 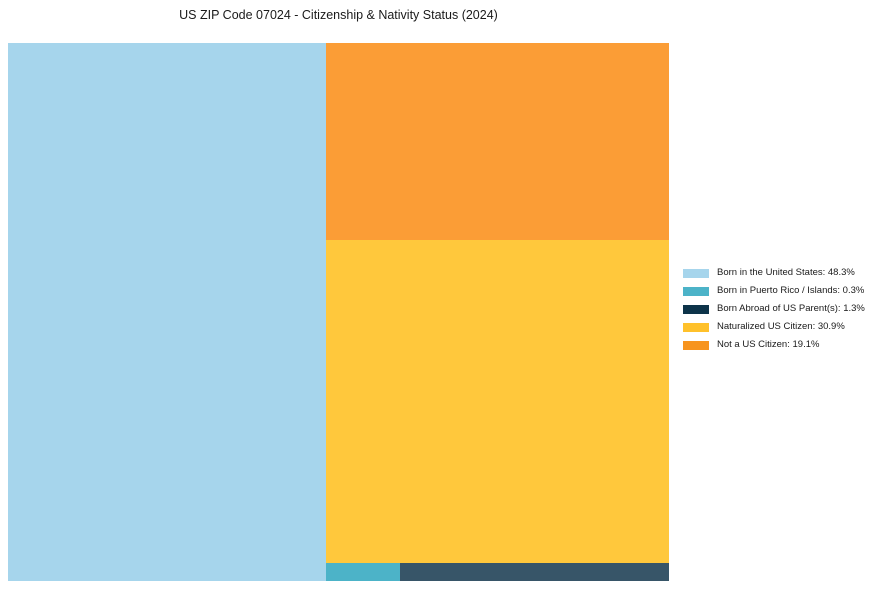 I want to click on legend-item-label: Born in the United States: 48.3%, so click(x=786, y=272).